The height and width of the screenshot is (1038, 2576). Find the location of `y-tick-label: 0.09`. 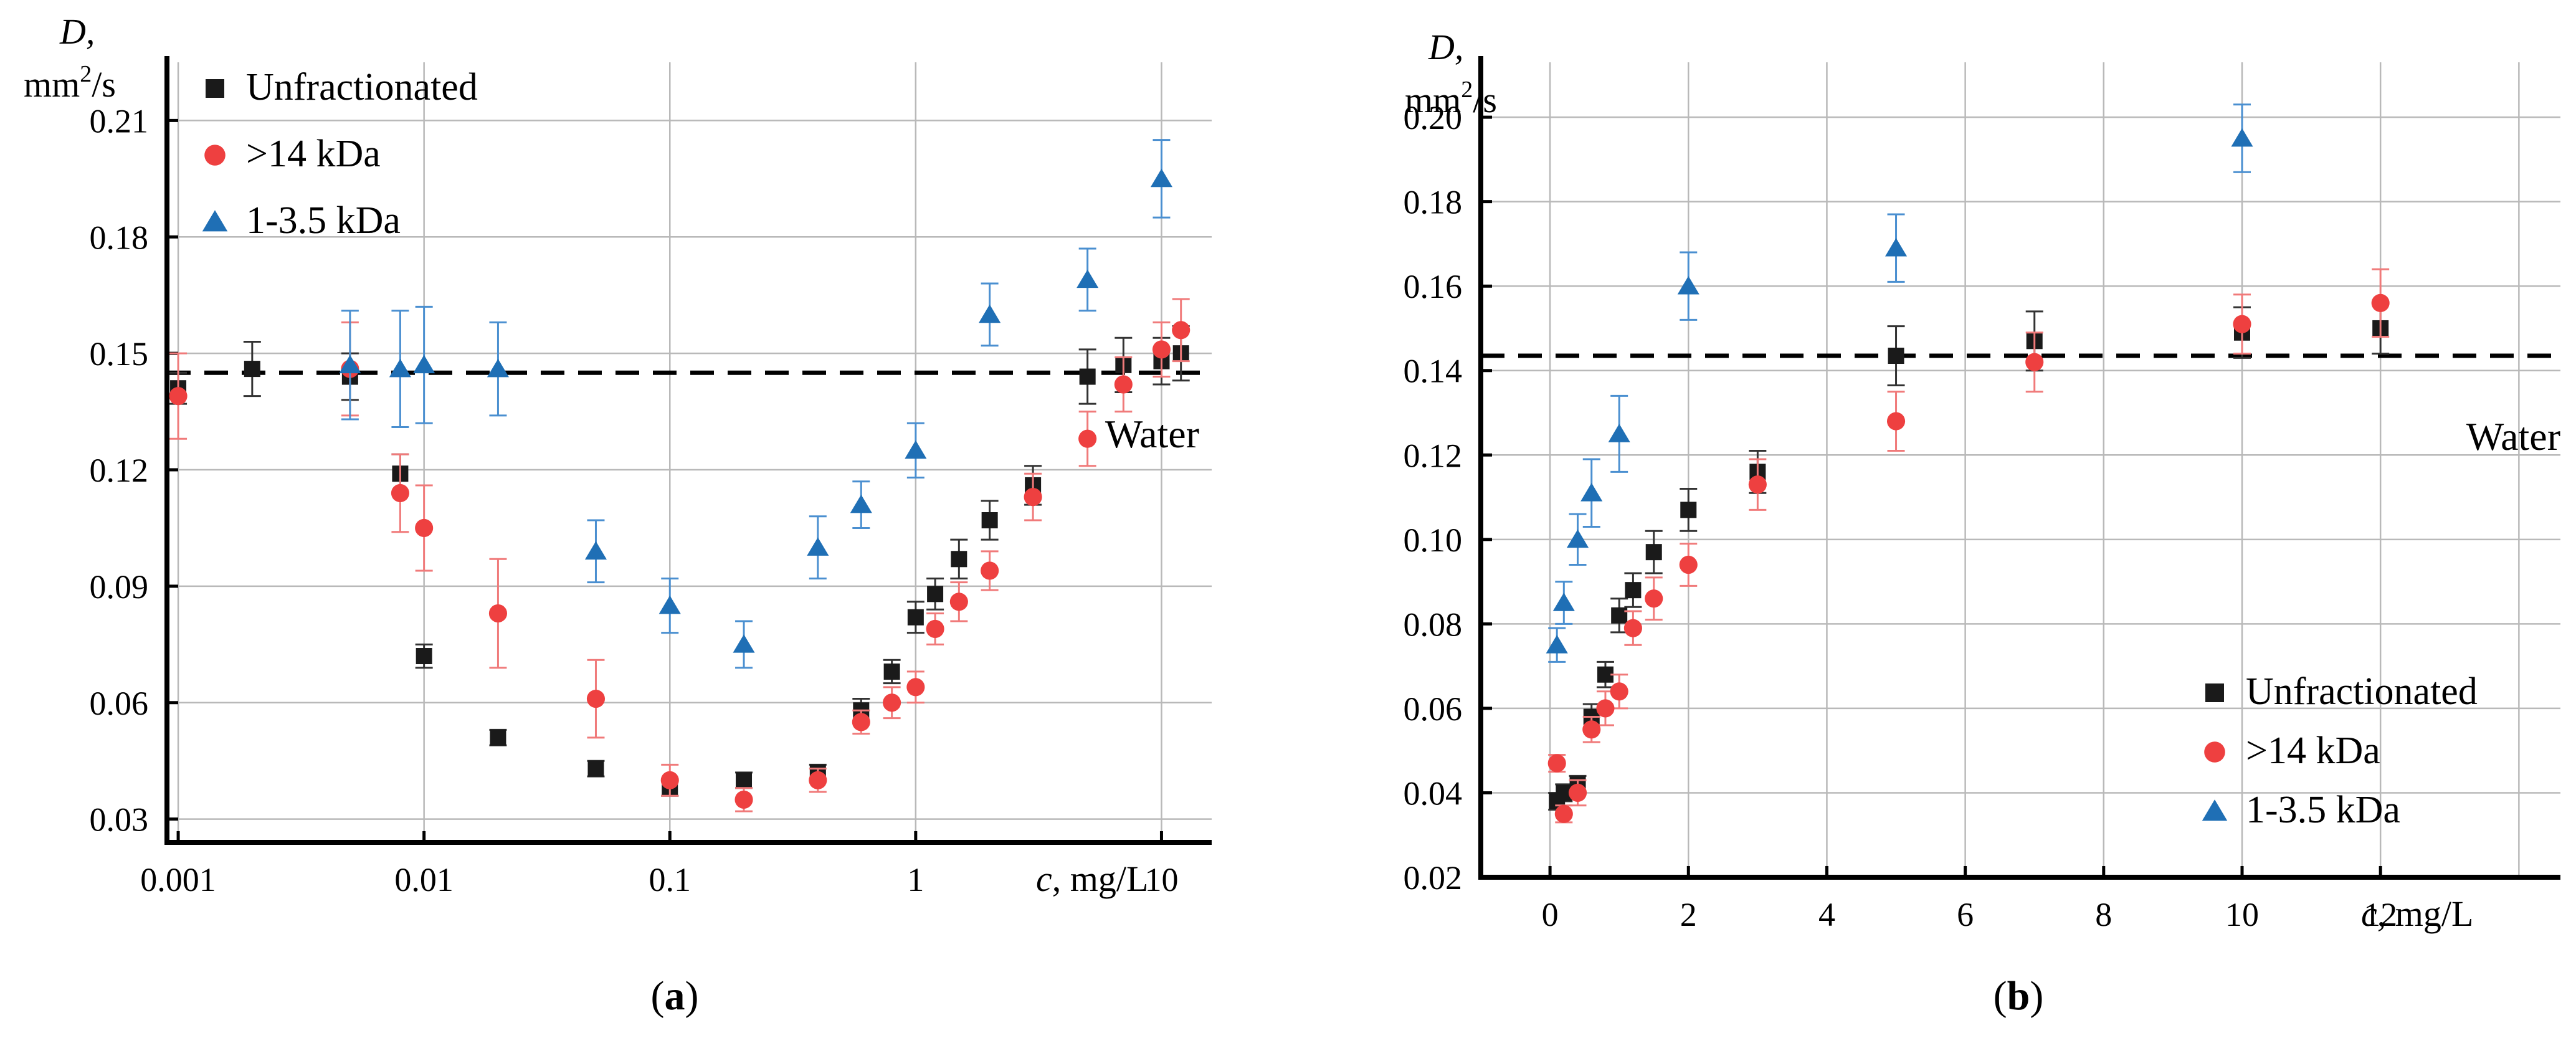

y-tick-label: 0.09 is located at coordinates (119, 587).